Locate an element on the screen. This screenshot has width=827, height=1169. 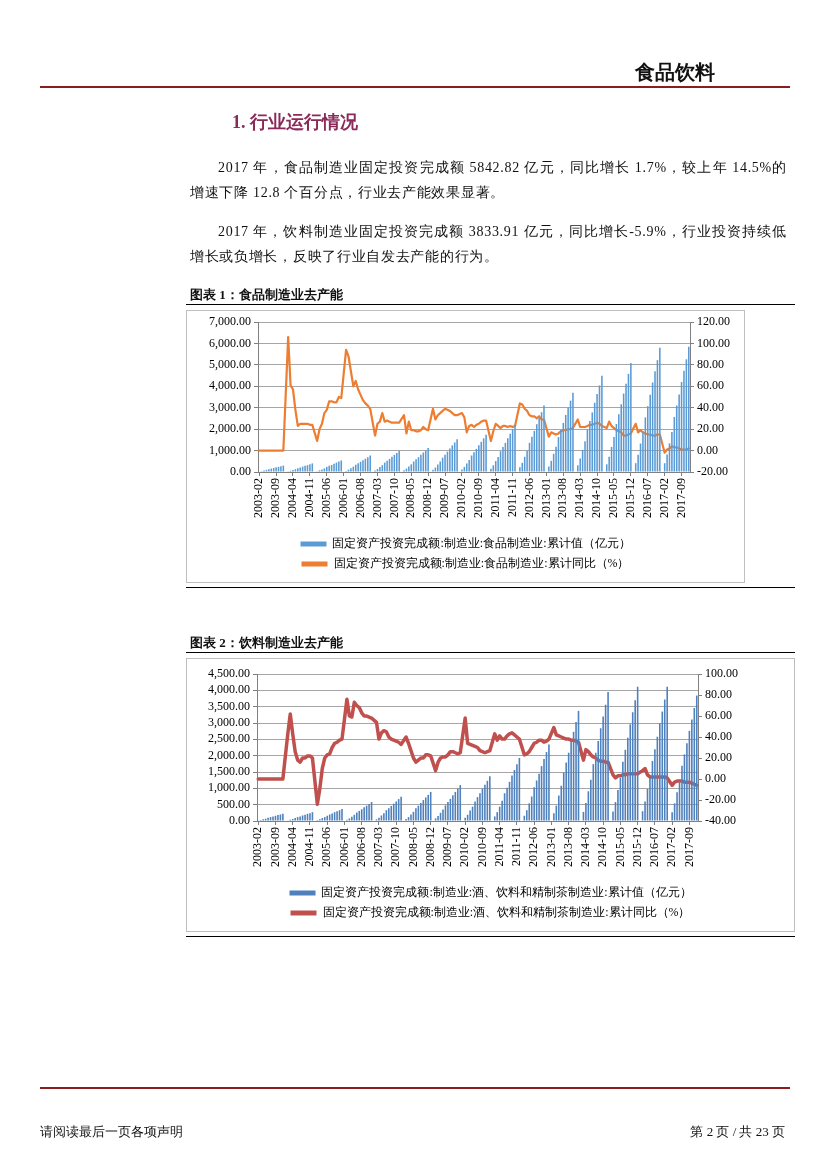
chart-title: 图表 2：饮料制造业去产能 is located at coordinates (490, 643).